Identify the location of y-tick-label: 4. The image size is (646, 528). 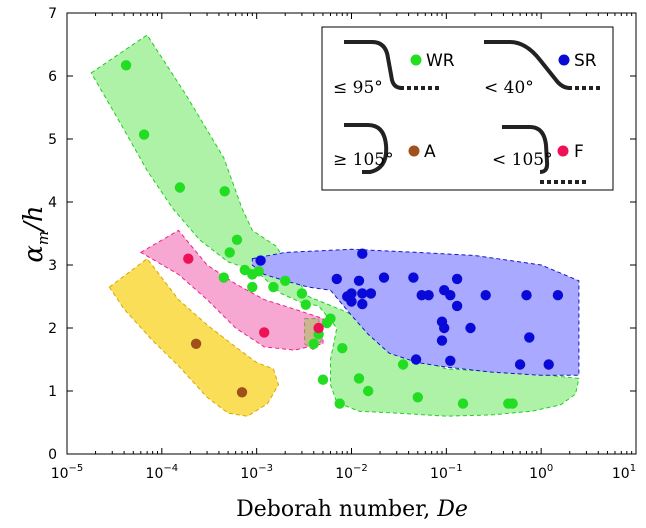
(52, 203).